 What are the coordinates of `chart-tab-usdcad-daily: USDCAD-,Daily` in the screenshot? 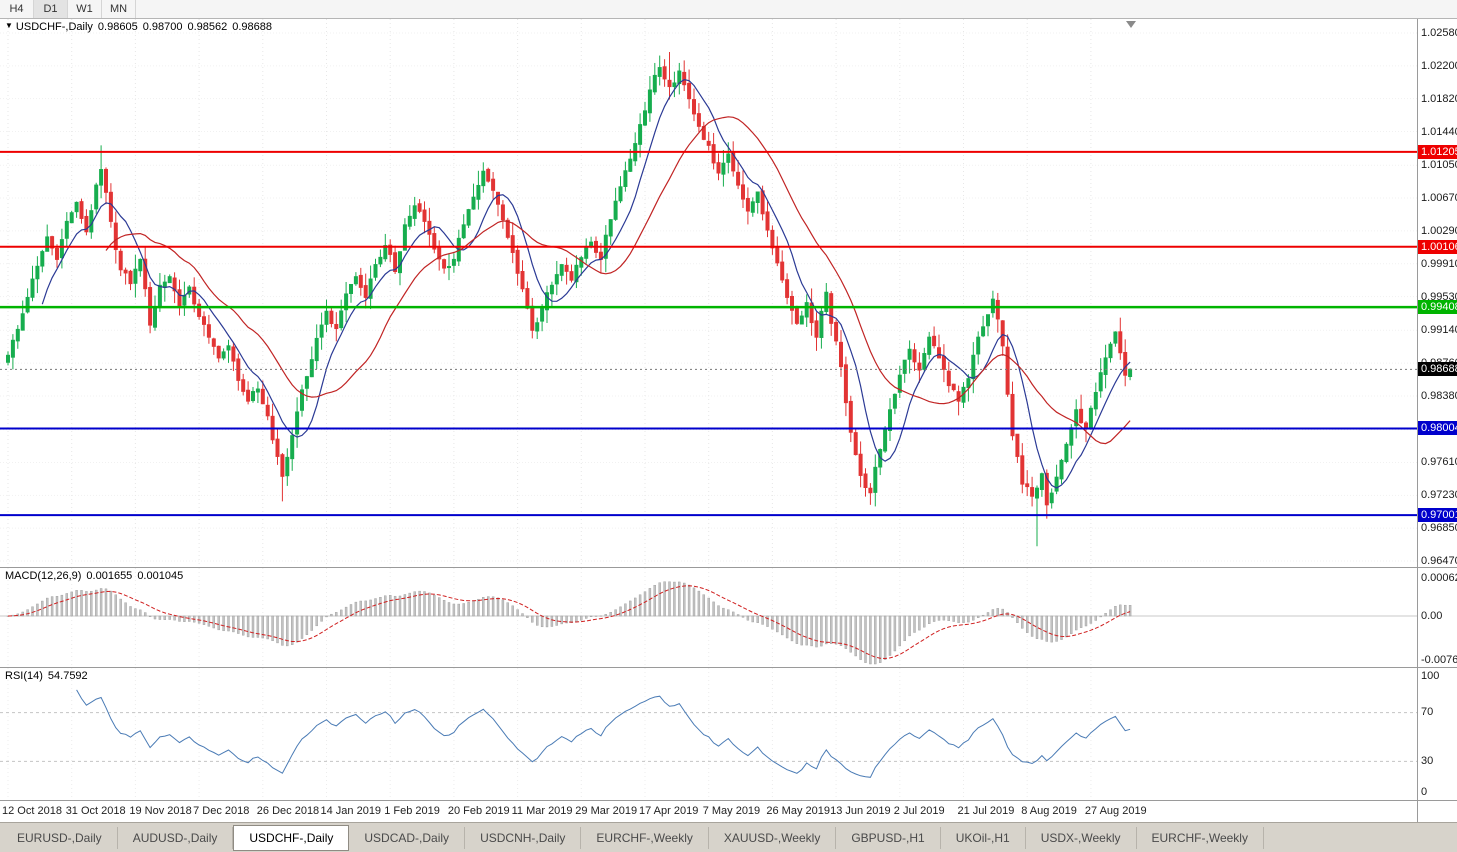 It's located at (407, 837).